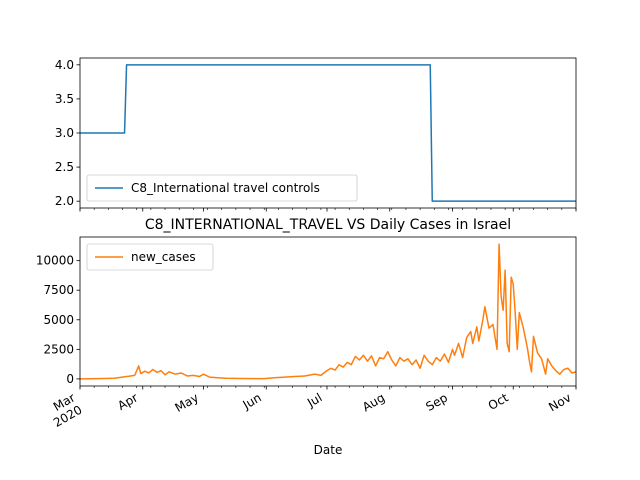 The height and width of the screenshot is (480, 640). What do you see at coordinates (225, 188) in the screenshot?
I see `legend-label-travel-controls: C8_International travel controls` at bounding box center [225, 188].